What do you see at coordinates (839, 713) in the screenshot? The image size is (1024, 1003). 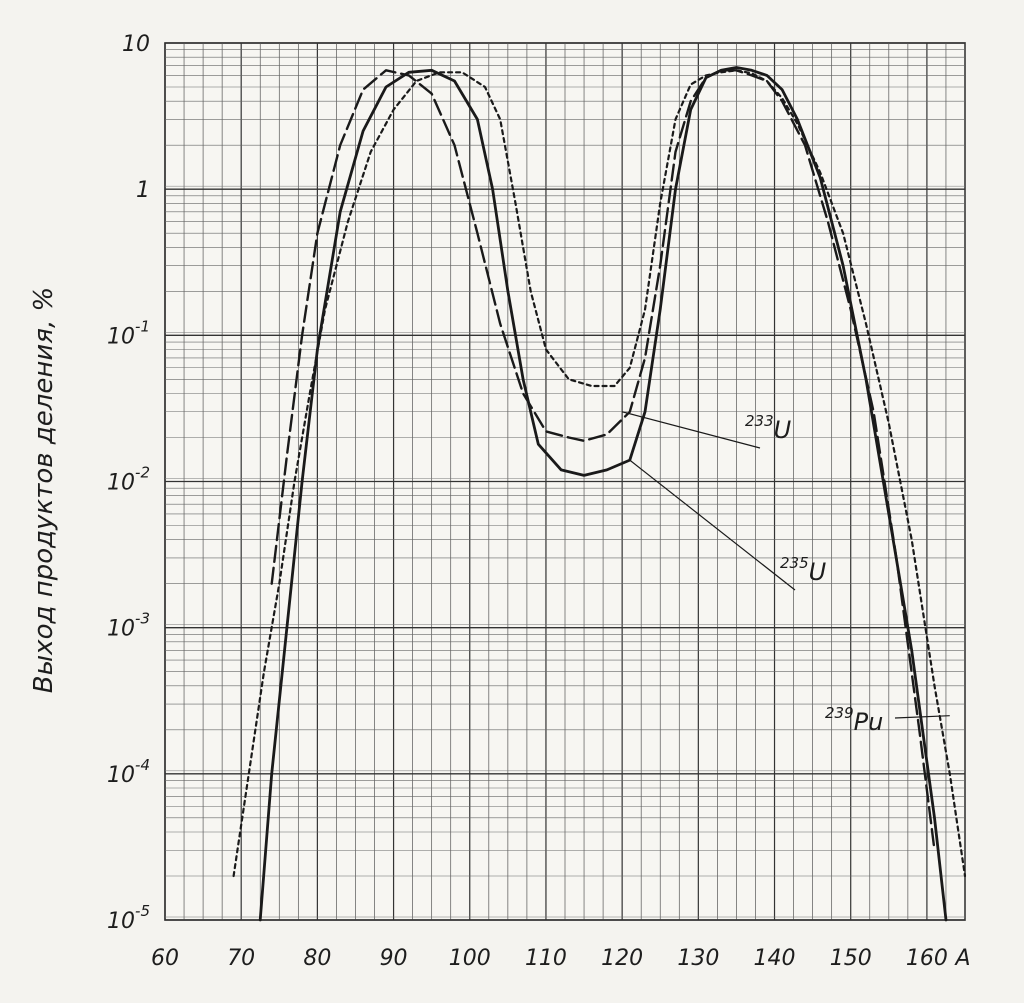 I see `annotation-mass-number: 239` at bounding box center [839, 713].